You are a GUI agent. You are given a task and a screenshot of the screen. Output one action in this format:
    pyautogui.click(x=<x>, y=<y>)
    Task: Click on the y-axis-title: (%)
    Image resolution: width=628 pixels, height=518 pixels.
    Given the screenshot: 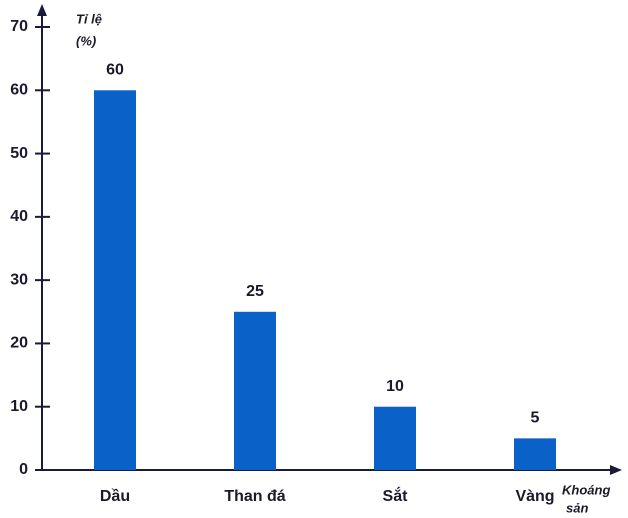 What is the action you would take?
    pyautogui.click(x=86, y=40)
    